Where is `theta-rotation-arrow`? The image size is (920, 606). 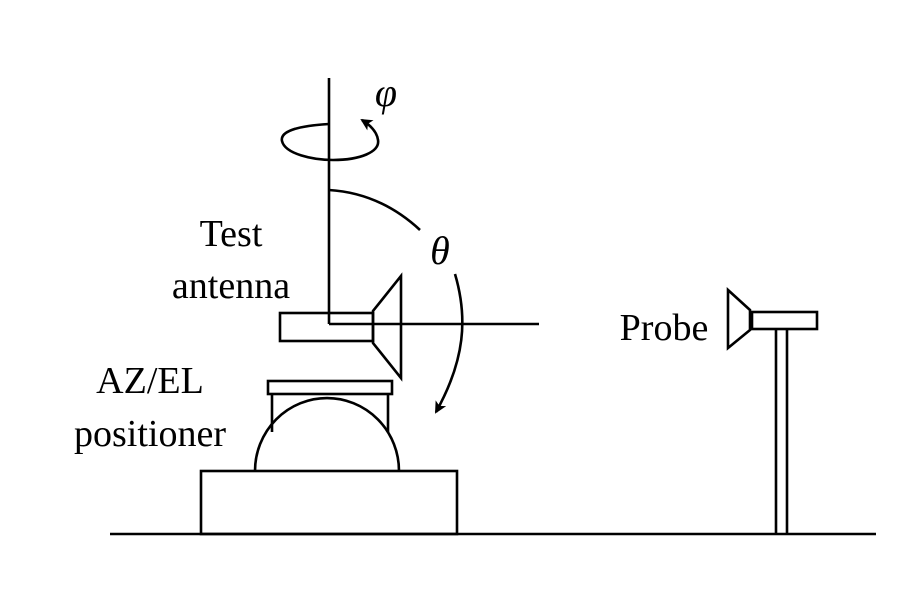 theta-rotation-arrow is located at coordinates (449, 343).